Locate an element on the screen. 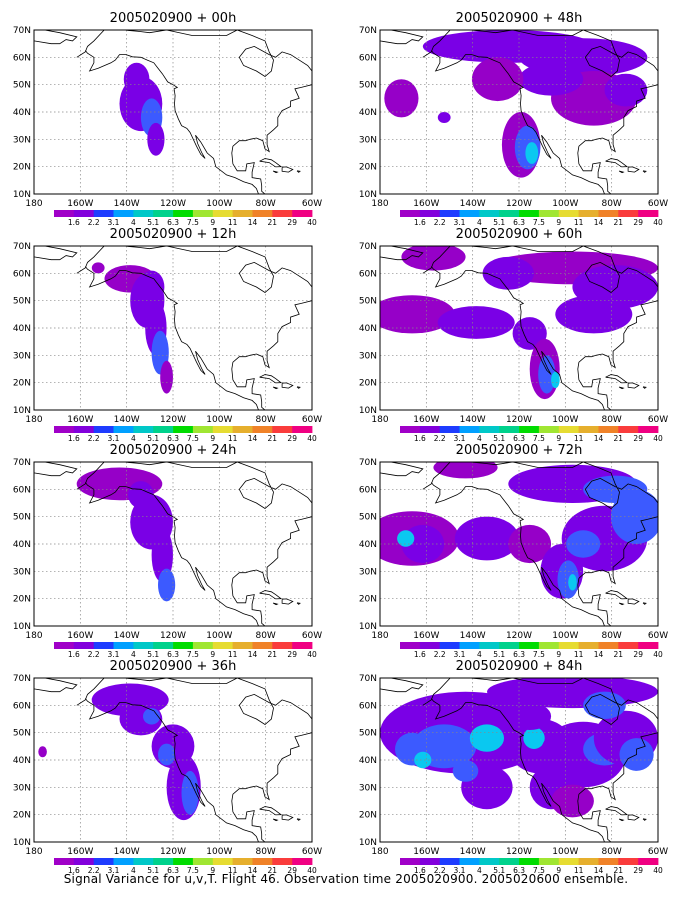 This screenshot has height=900, width=692. y-tick-label: 30N is located at coordinates (22, 356).